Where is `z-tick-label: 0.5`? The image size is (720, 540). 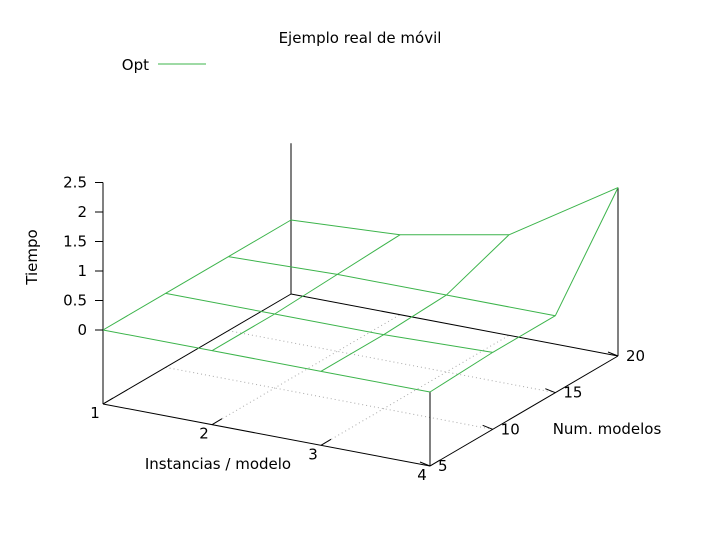 z-tick-label: 0.5 is located at coordinates (75, 301).